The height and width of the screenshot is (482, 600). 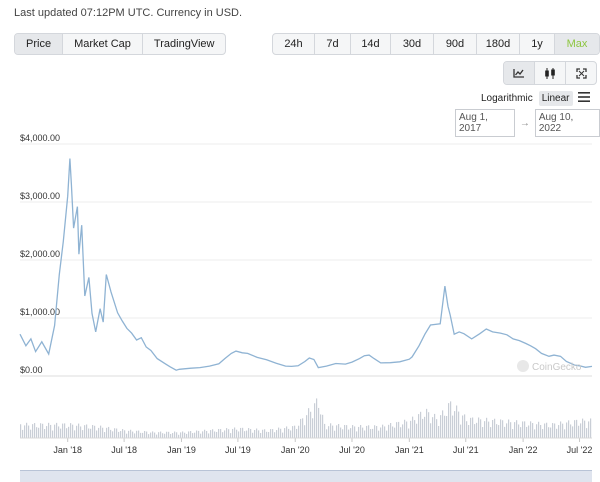 I want to click on x-tick-label: Jan '20, so click(x=295, y=450).